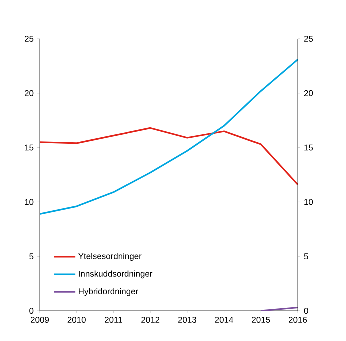  What do you see at coordinates (29, 39) in the screenshot?
I see `y-tick-label: 25` at bounding box center [29, 39].